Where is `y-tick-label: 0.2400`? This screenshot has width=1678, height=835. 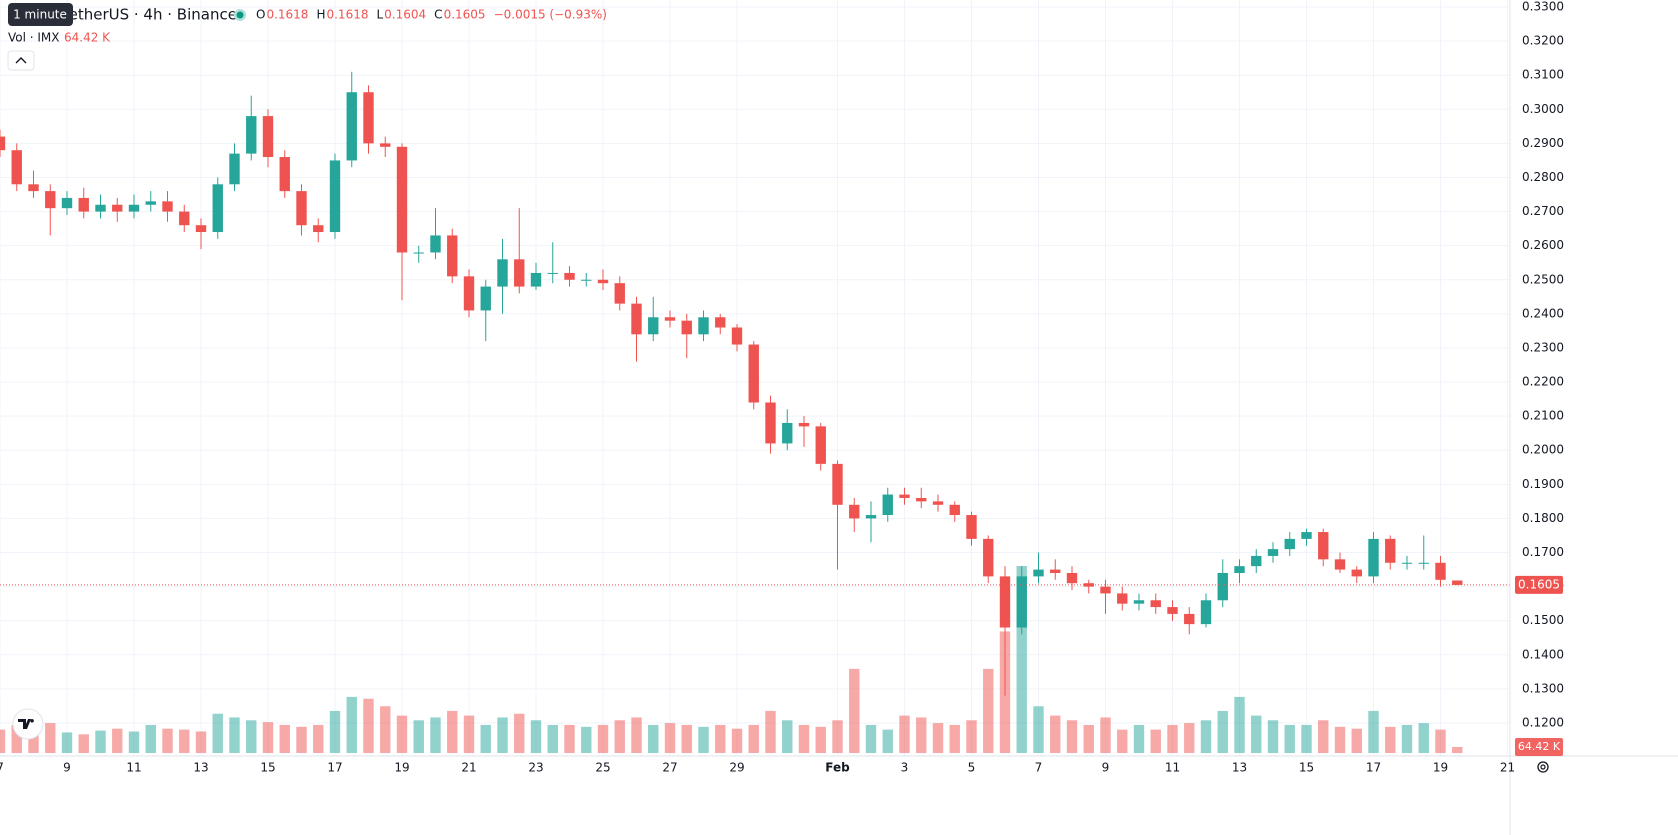
y-tick-label: 0.2400 is located at coordinates (1543, 313).